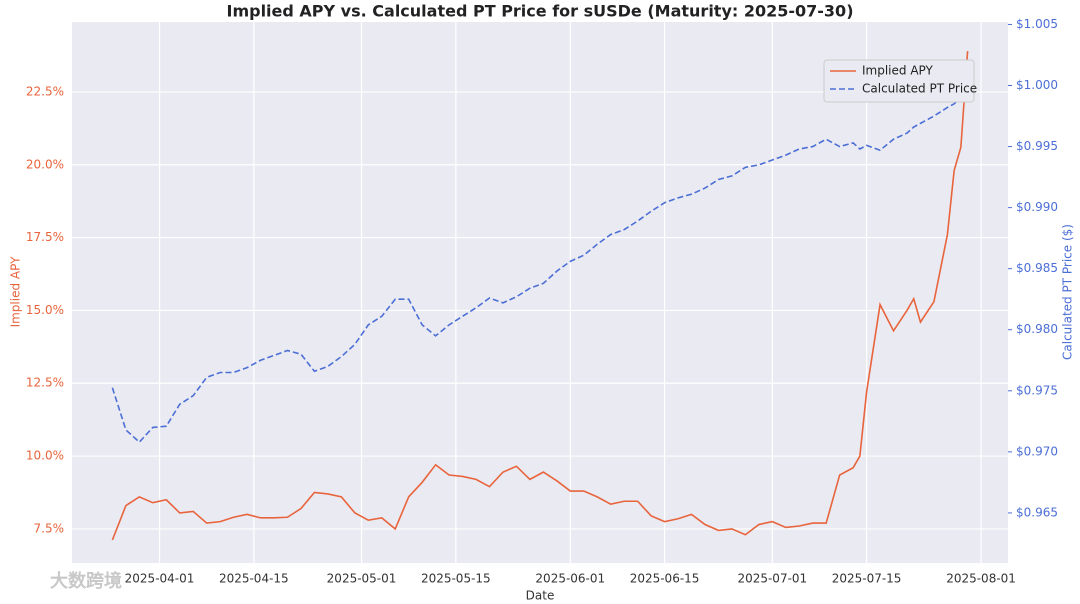 Image resolution: width=1080 pixels, height=604 pixels. Describe the element at coordinates (919, 89) in the screenshot. I see `legend-label: Calculated PT Price` at that location.